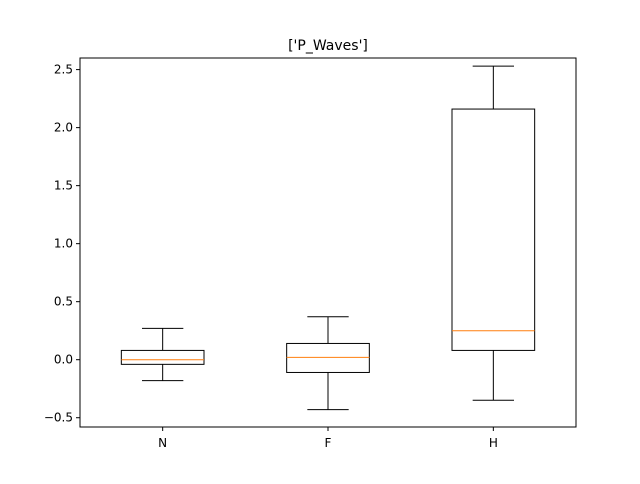 Image resolution: width=640 pixels, height=484 pixels. Describe the element at coordinates (63, 302) in the screenshot. I see `y-tick-label: 0.5` at that location.